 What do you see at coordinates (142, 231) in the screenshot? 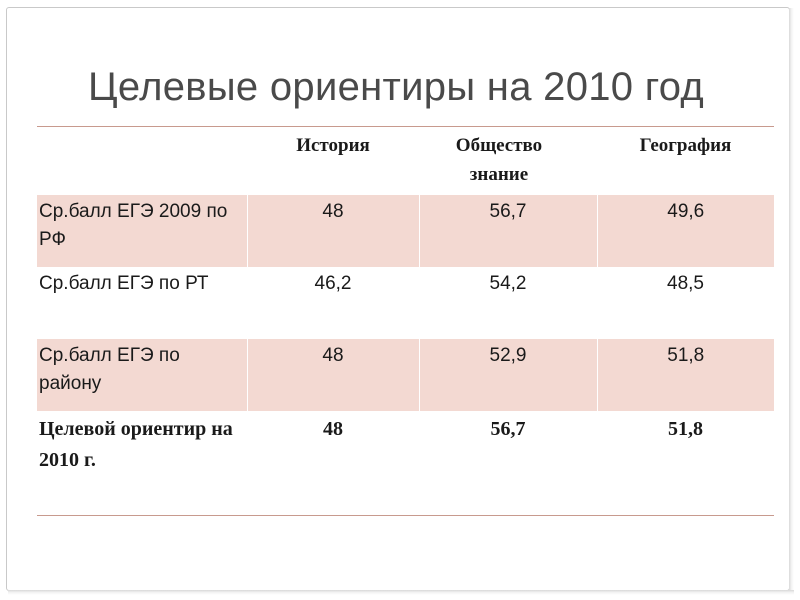
I see `row-label: Ср.балл ЕГЭ 2009 по РФ` at bounding box center [142, 231].